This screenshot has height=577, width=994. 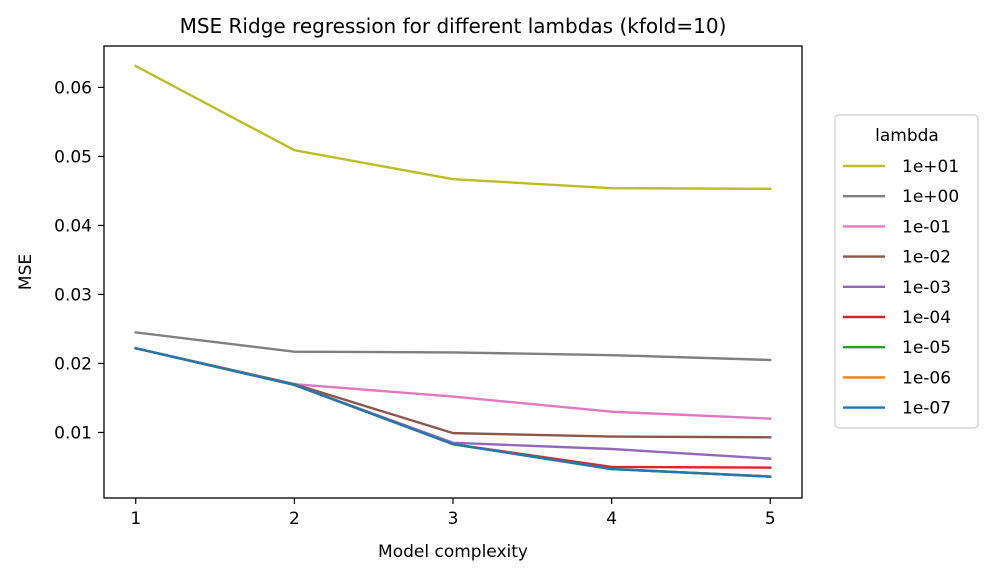 What do you see at coordinates (907, 136) in the screenshot?
I see `legend-title: lambda` at bounding box center [907, 136].